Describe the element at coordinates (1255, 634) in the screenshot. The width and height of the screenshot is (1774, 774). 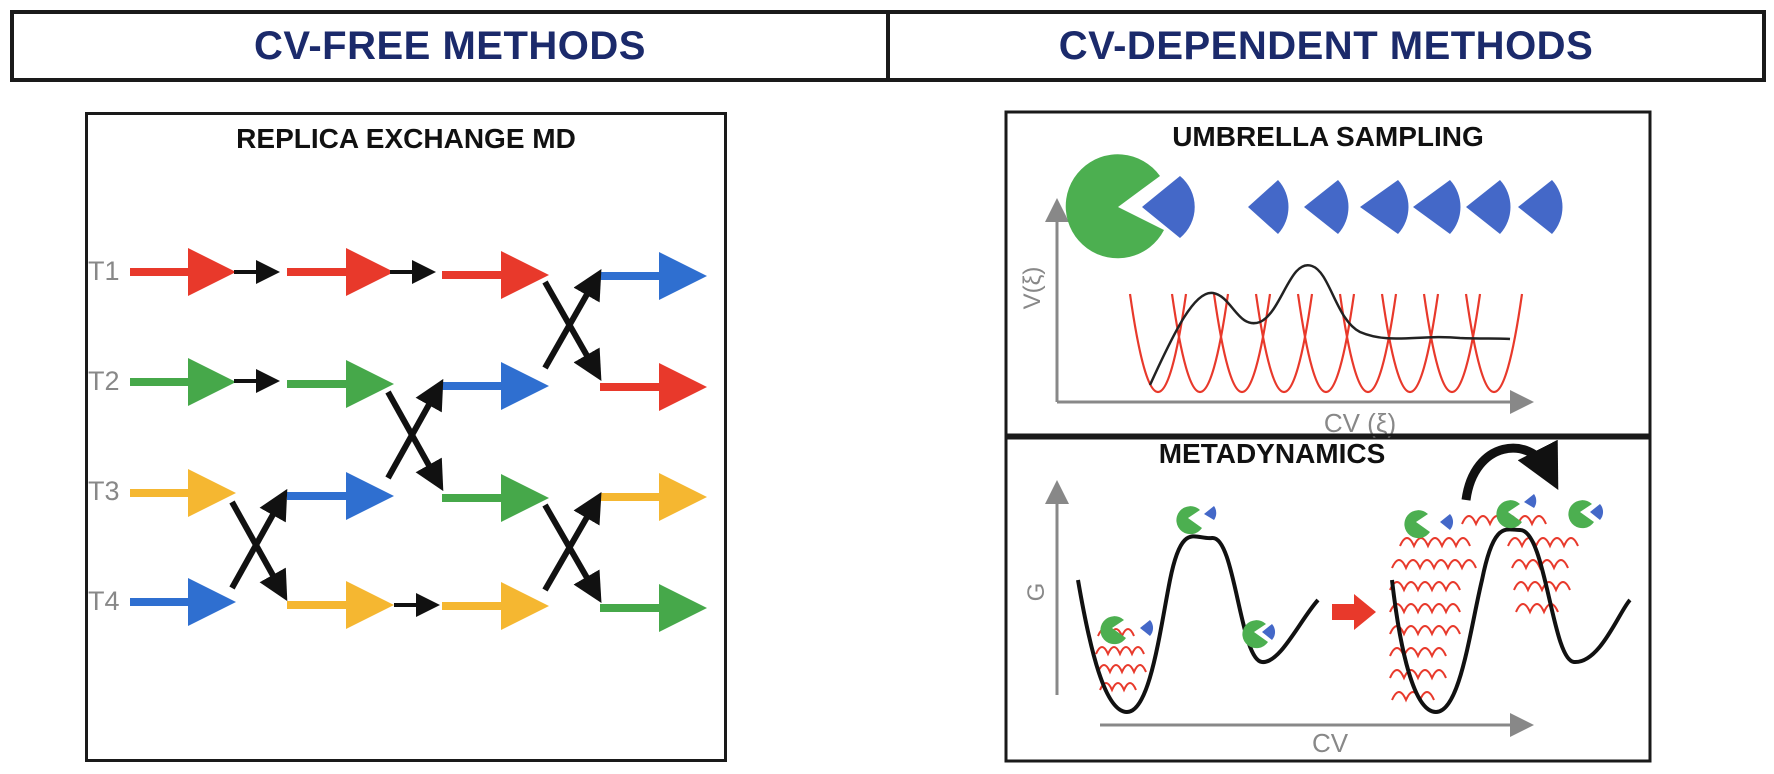
I see `pacman-left-right-well-icon` at that location.